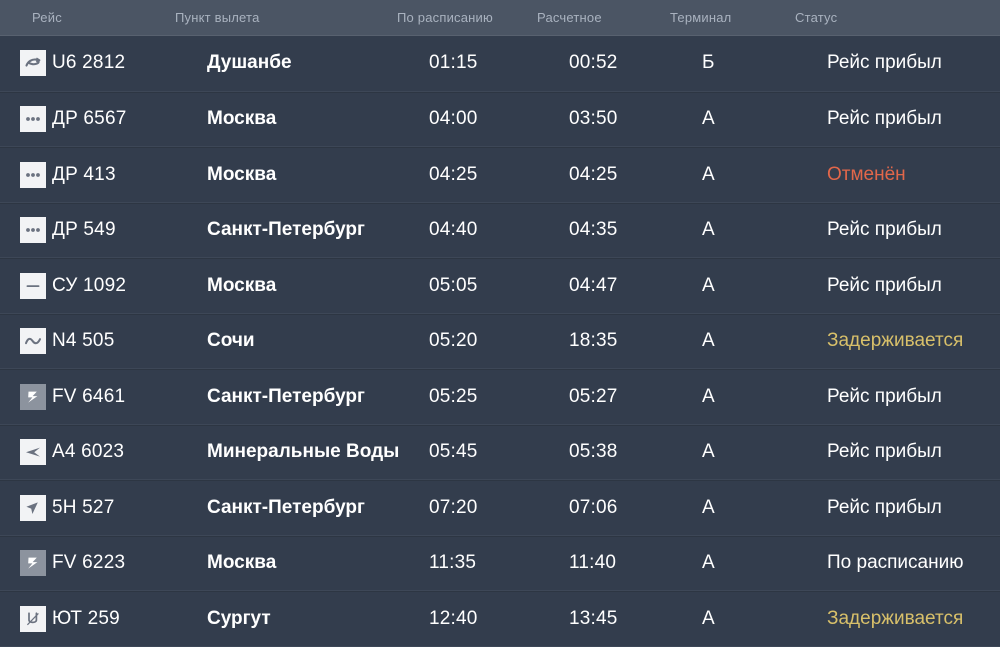 This screenshot has width=1000, height=647. What do you see at coordinates (500, 286) in the screenshot?
I see `table-row: СУ 1092 Москва 05:05 04:47 А Рейс прибыл` at bounding box center [500, 286].